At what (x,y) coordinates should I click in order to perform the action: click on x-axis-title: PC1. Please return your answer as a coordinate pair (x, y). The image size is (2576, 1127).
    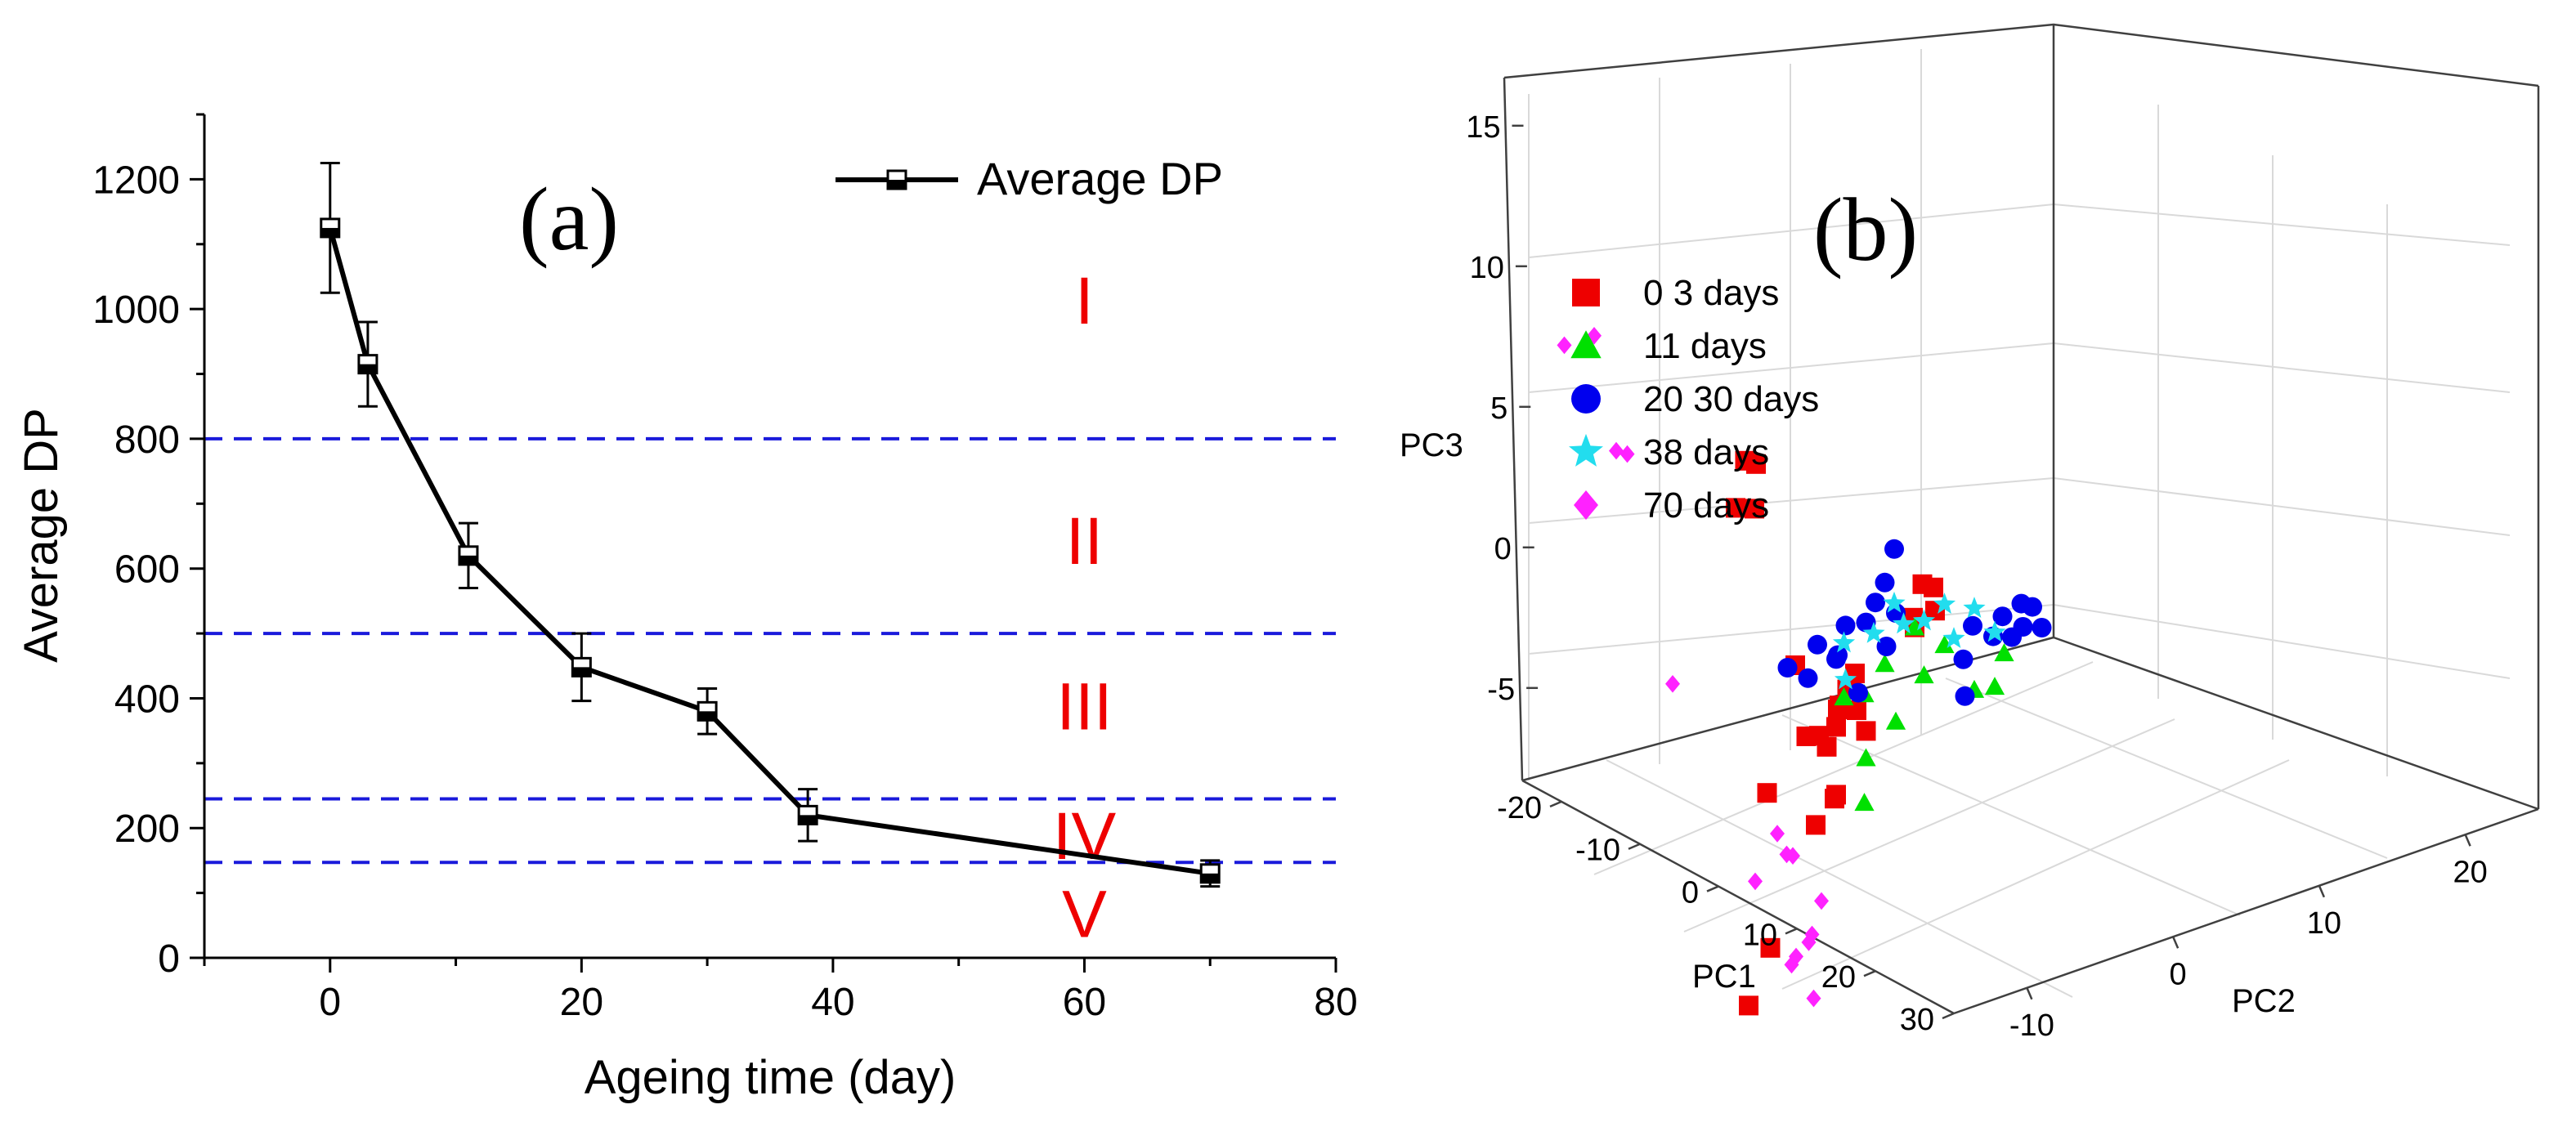
    Looking at the image, I should click on (1724, 977).